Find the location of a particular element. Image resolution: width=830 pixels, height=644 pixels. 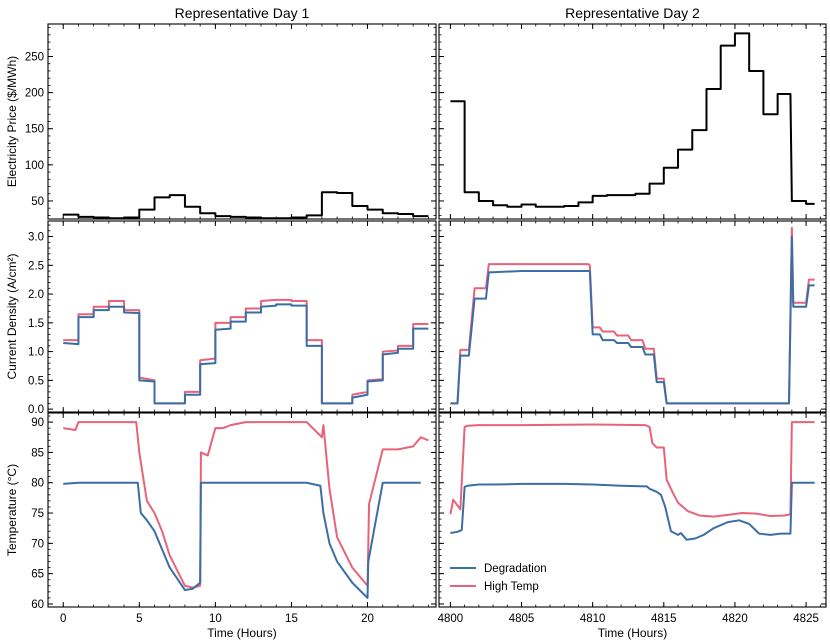

y-tick-label: 70 is located at coordinates (37, 544).